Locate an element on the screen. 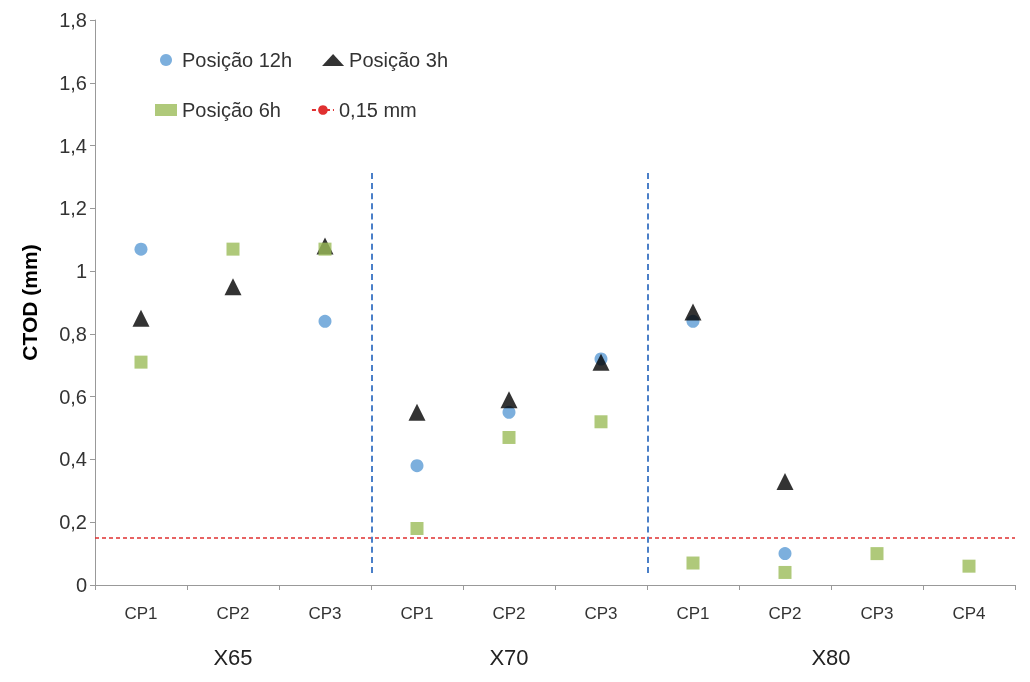 Image resolution: width=1030 pixels, height=682 pixels. text: X65 is located at coordinates (233, 658).